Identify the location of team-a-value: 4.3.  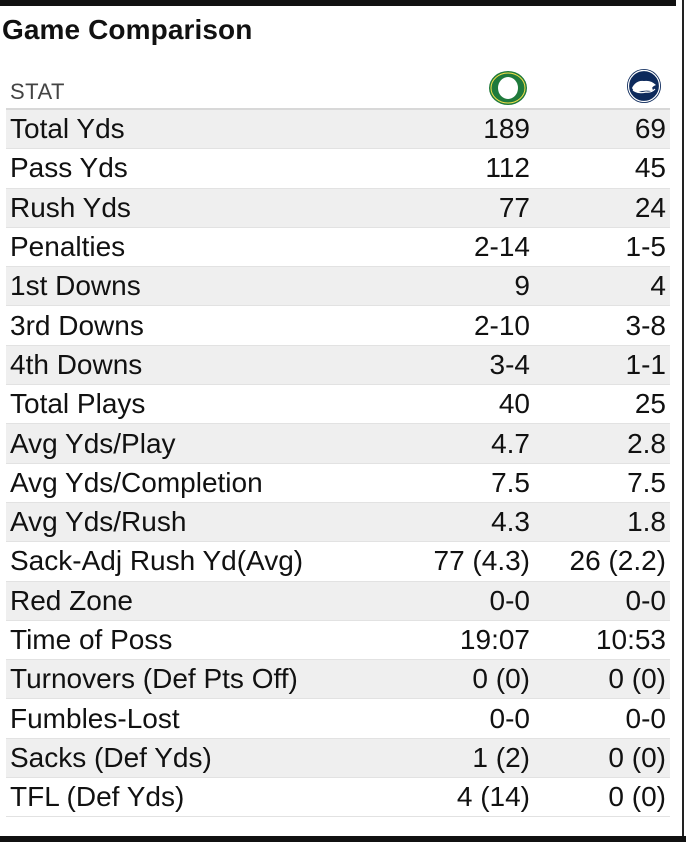
(510, 522).